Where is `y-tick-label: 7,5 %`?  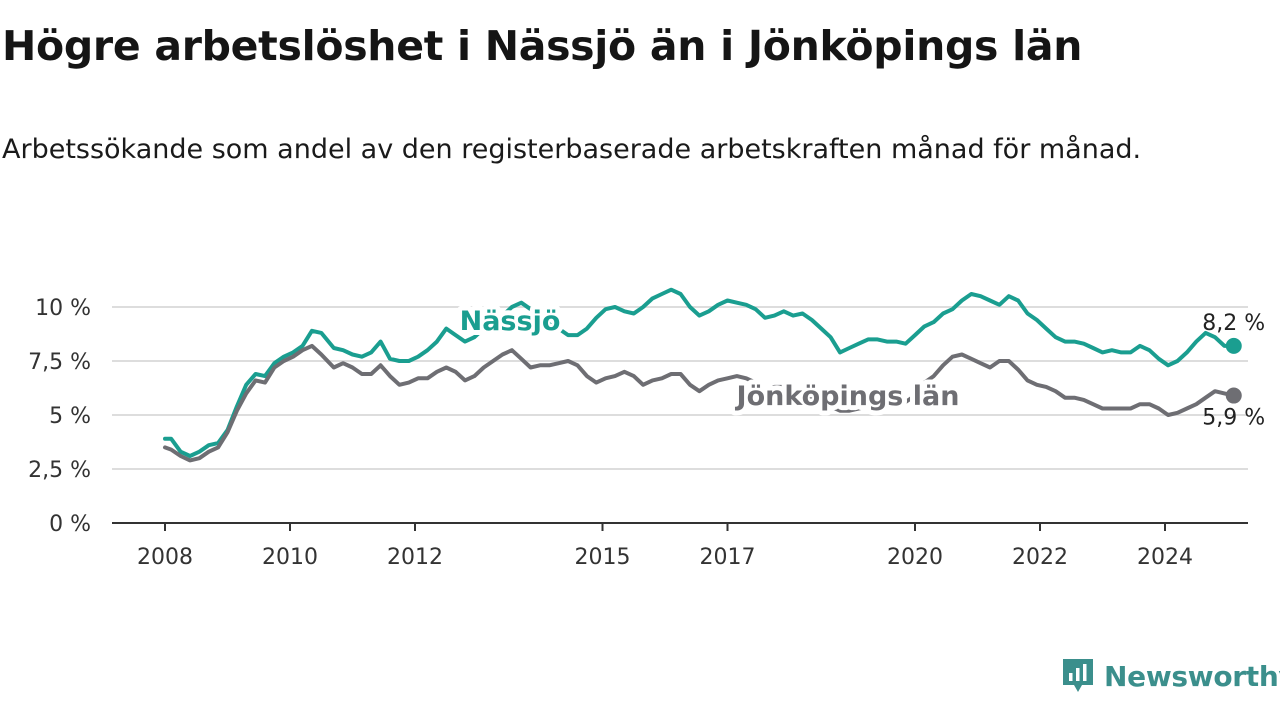 y-tick-label: 7,5 % is located at coordinates (59, 362).